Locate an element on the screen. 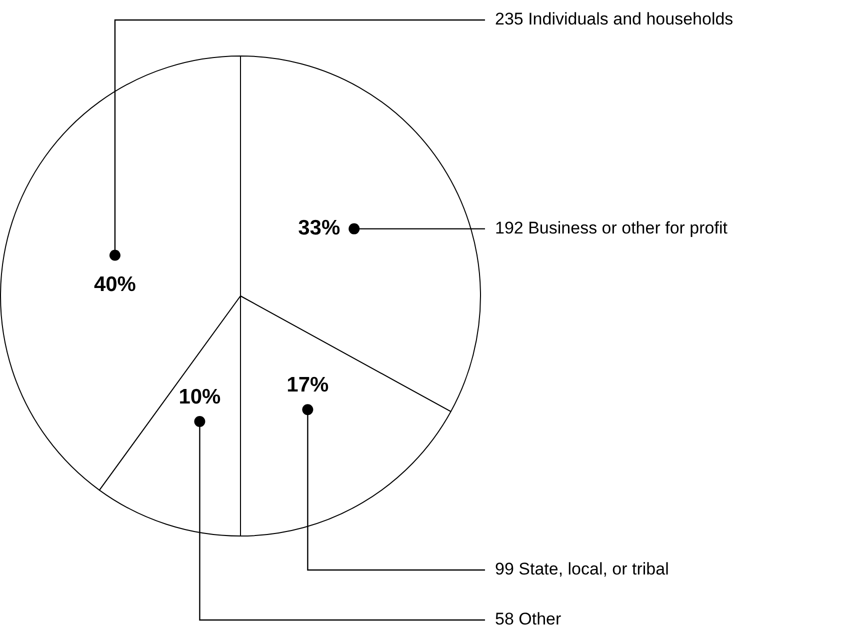 The image size is (851, 632). data-label: 10% is located at coordinates (200, 396).